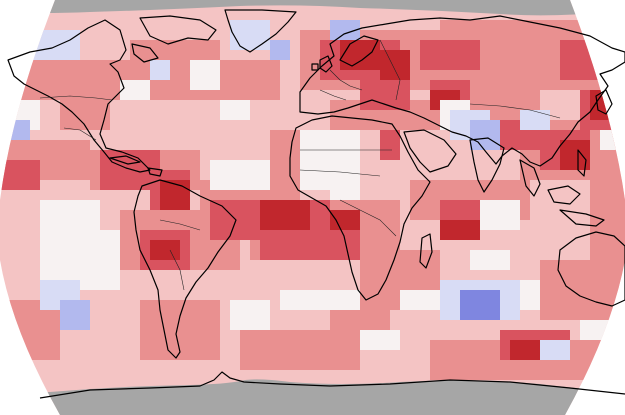 The image size is (625, 415). Describe the element at coordinates (80, 134) in the screenshot. I see `border-us-mexico` at that location.